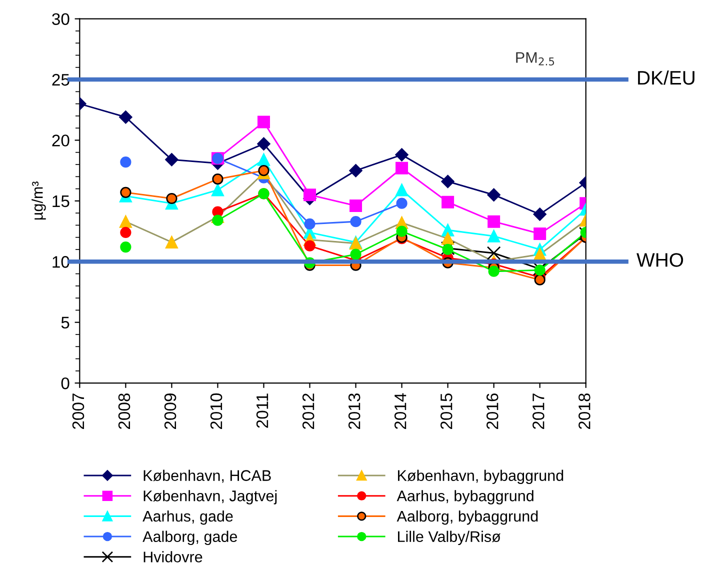 The image size is (705, 570). I want to click on x-tick-label: 2015, so click(446, 411).